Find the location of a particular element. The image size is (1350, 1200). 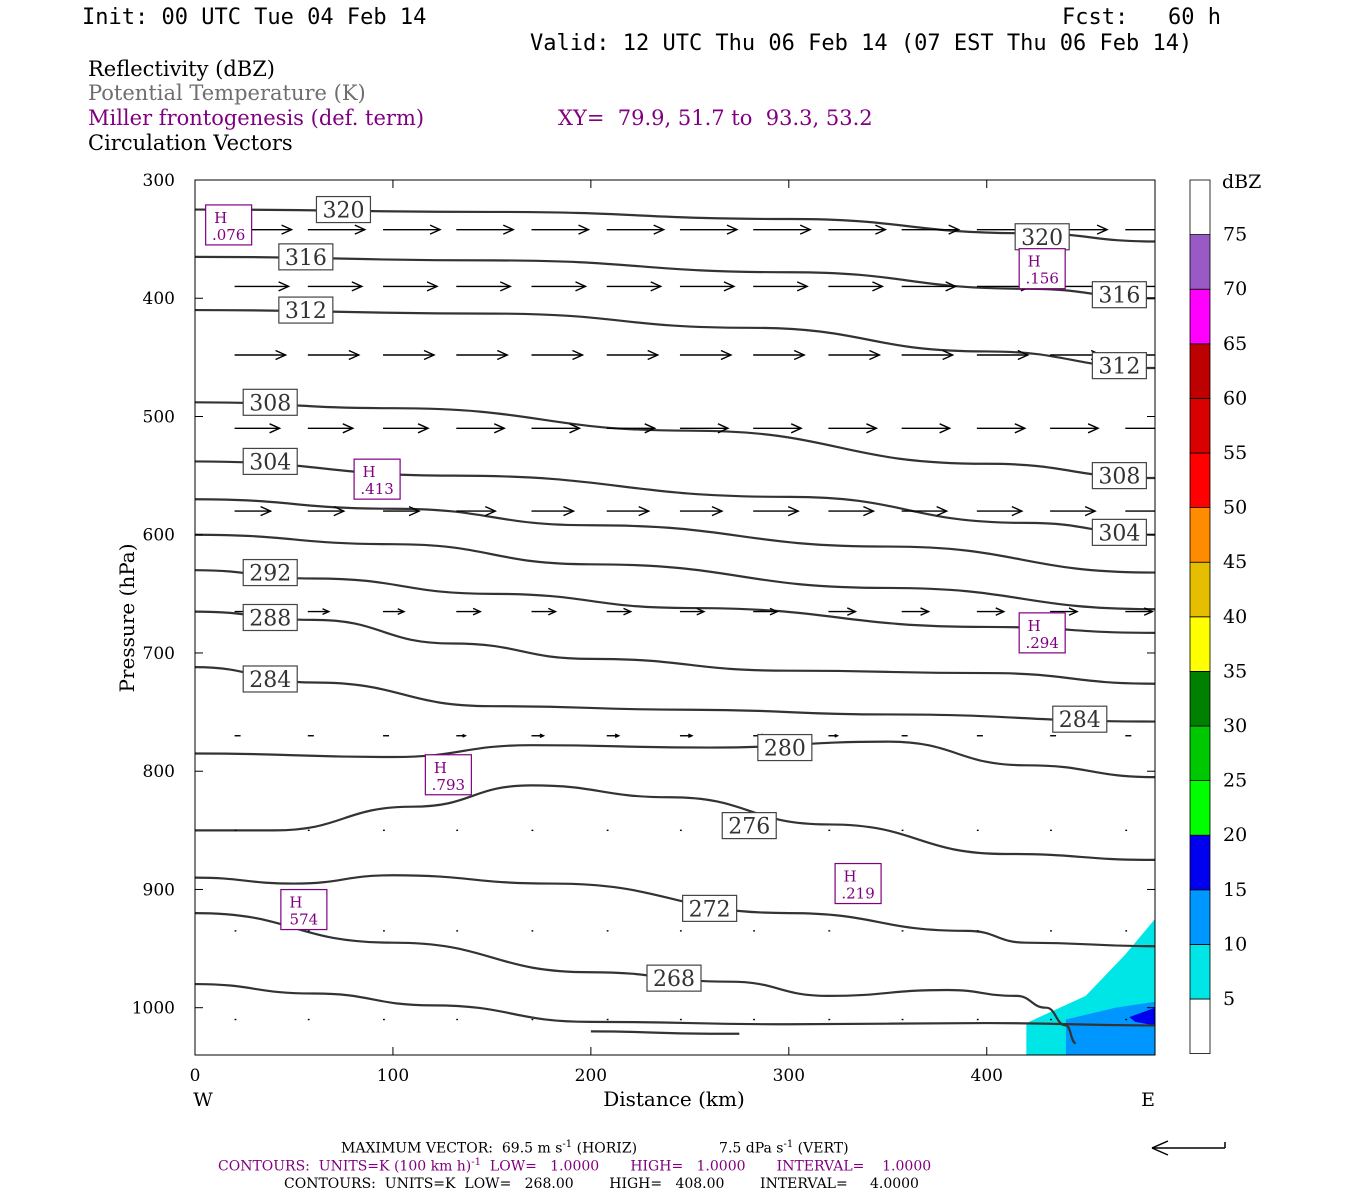

legend-reflectivity: Reflectivity (dBZ) is located at coordinates (182, 69).